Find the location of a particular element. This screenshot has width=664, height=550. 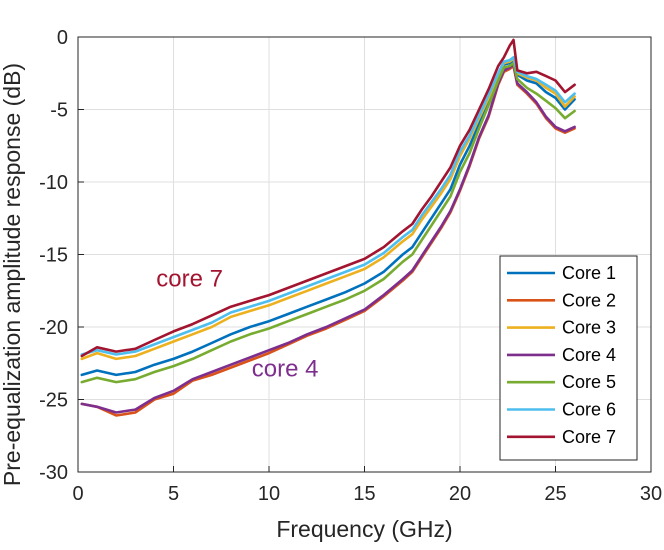

y-tick-label: -10 is located at coordinates (53, 183).